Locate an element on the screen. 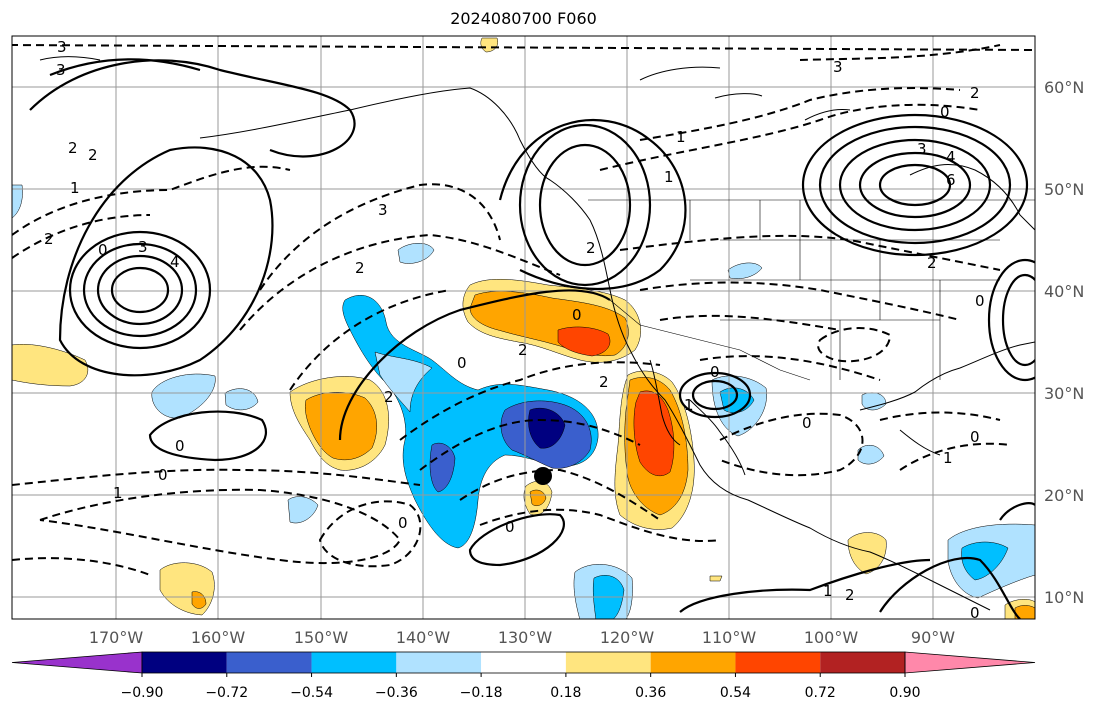  lon-label: 150°W is located at coordinates (321, 637).